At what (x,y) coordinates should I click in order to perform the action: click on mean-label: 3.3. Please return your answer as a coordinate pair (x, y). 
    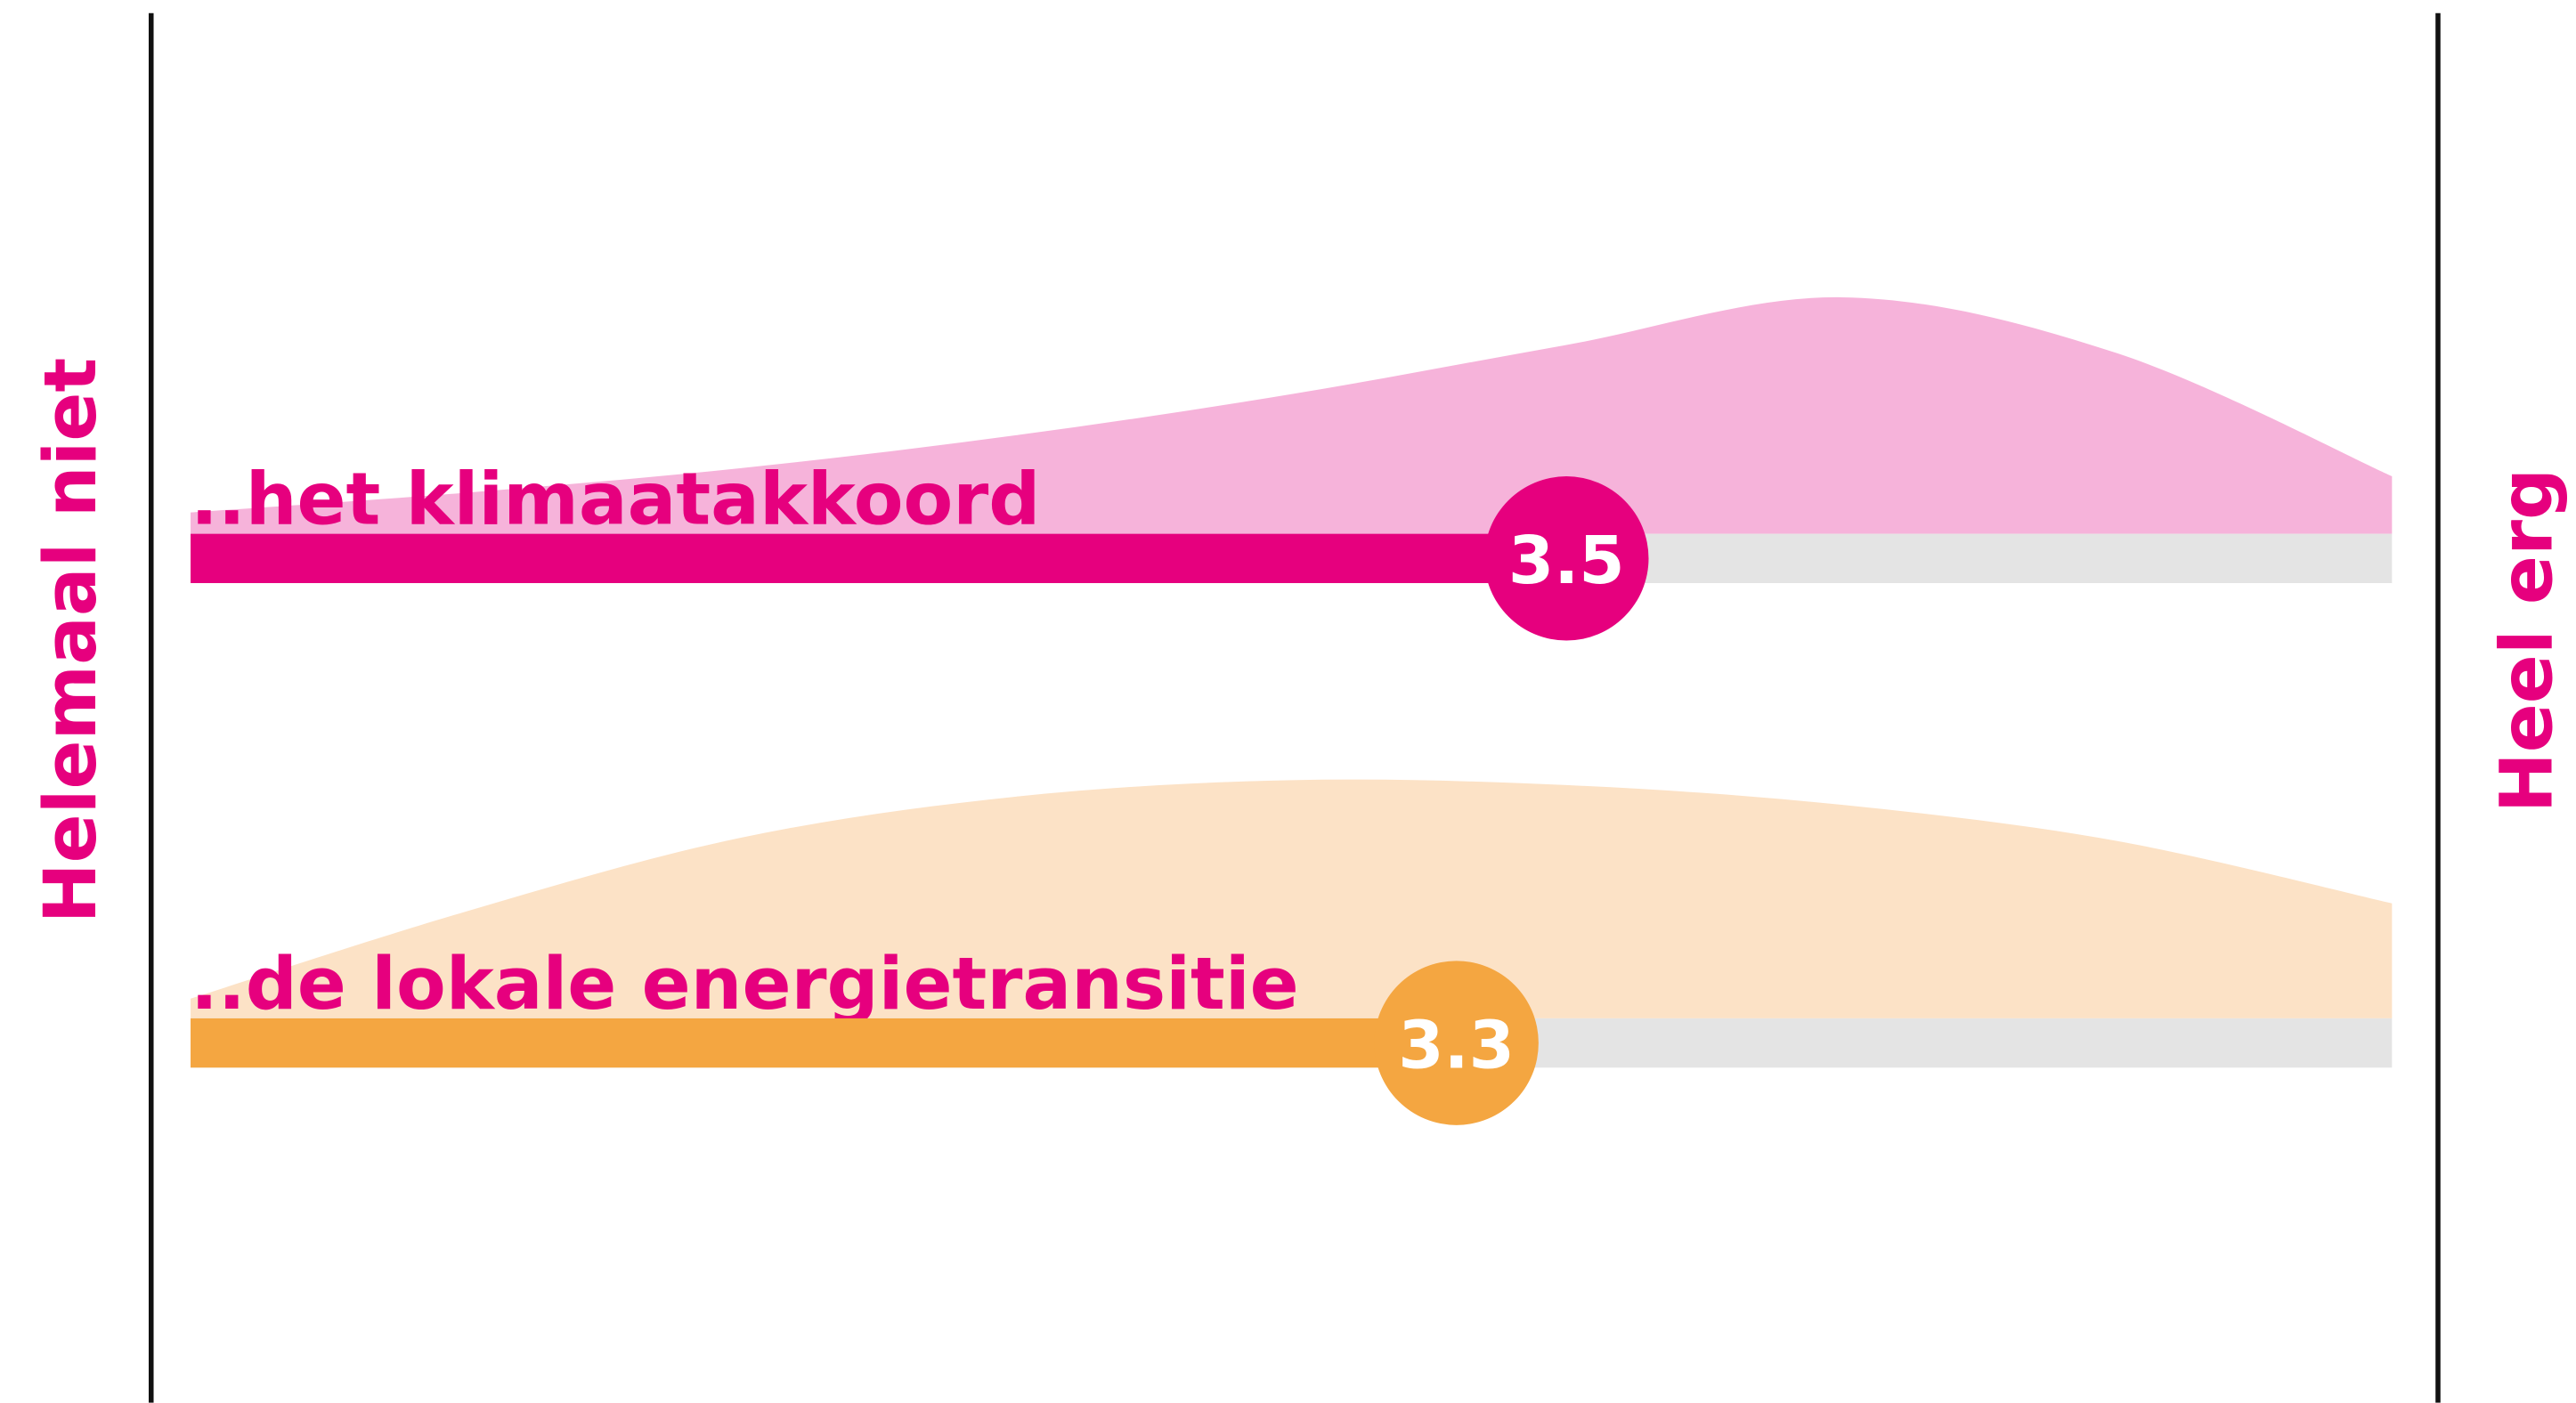
    Looking at the image, I should click on (1456, 1045).